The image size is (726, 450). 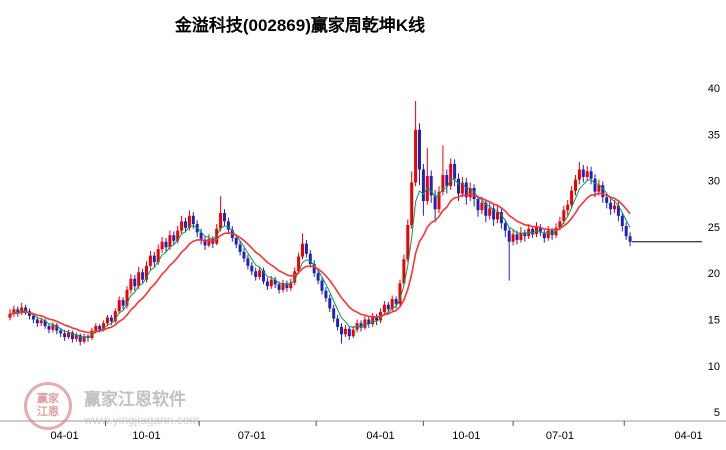 I want to click on y-tick-label: 25, so click(x=714, y=228).